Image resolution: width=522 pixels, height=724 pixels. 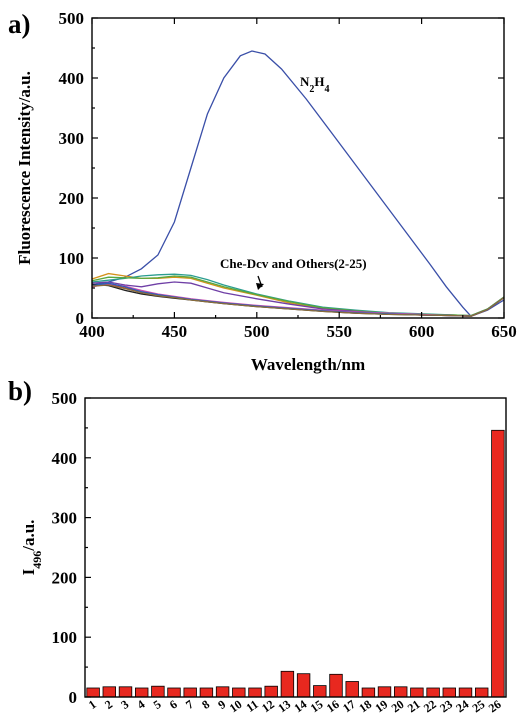 I want to click on category-label: 21, so click(x=414, y=706).